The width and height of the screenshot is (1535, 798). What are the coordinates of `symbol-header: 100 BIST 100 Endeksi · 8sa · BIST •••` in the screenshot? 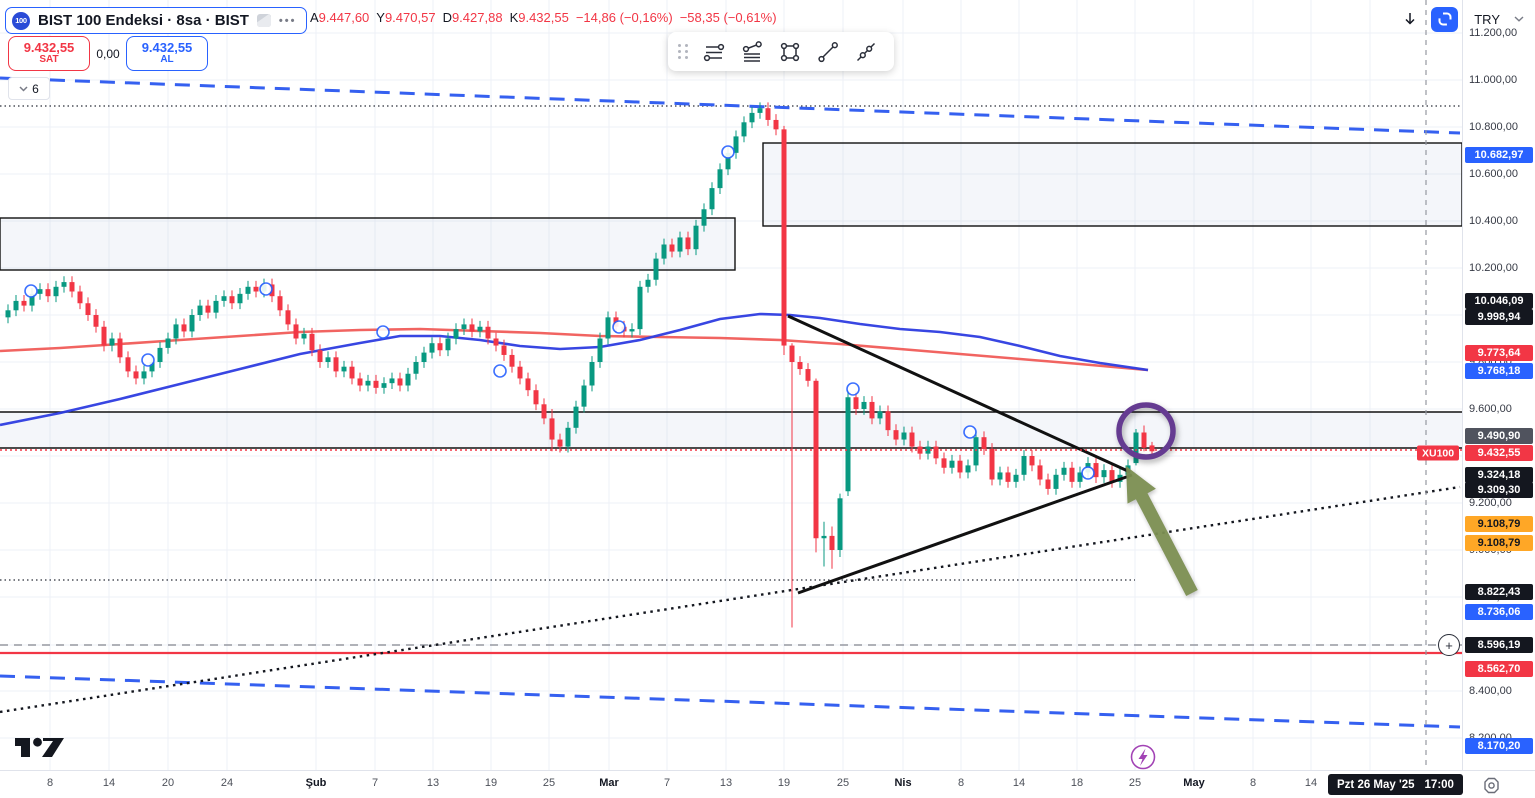 It's located at (156, 20).